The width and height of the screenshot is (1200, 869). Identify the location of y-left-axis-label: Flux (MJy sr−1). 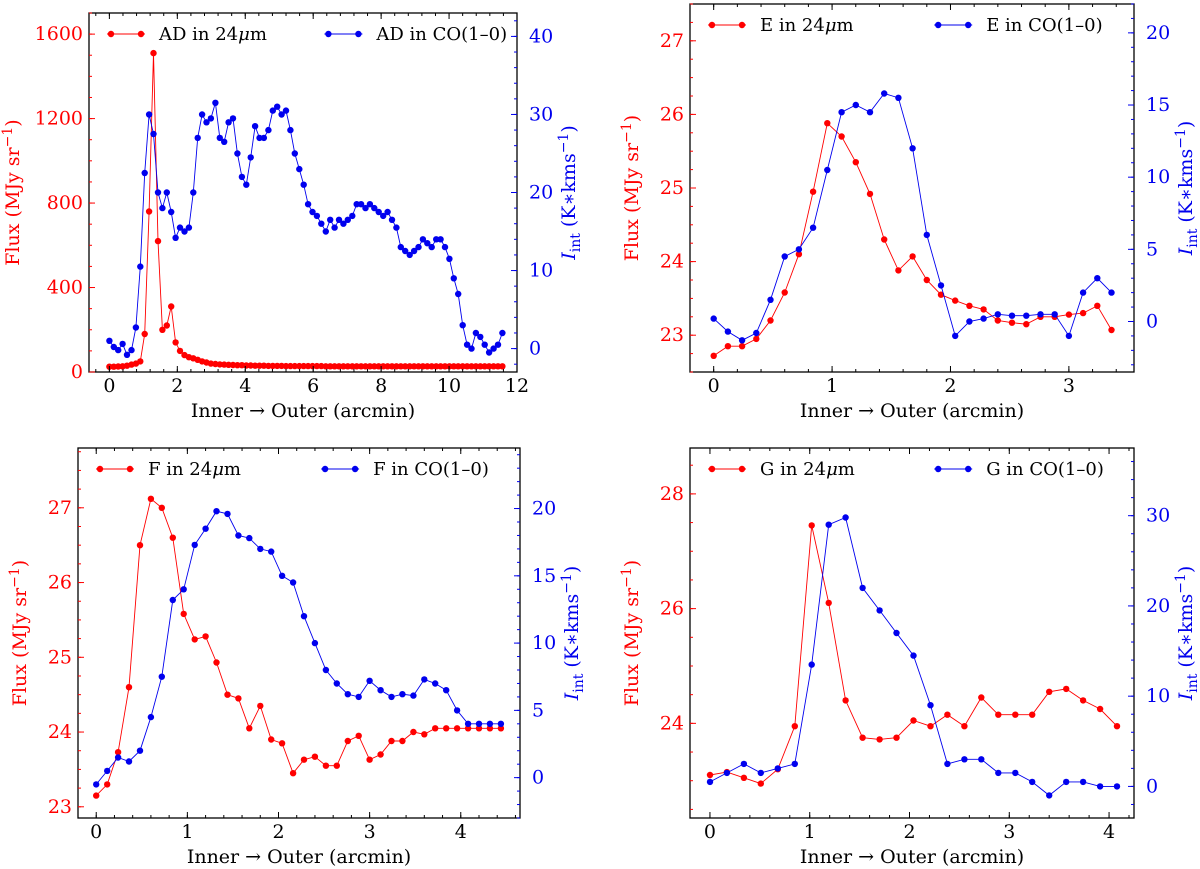
(631, 188).